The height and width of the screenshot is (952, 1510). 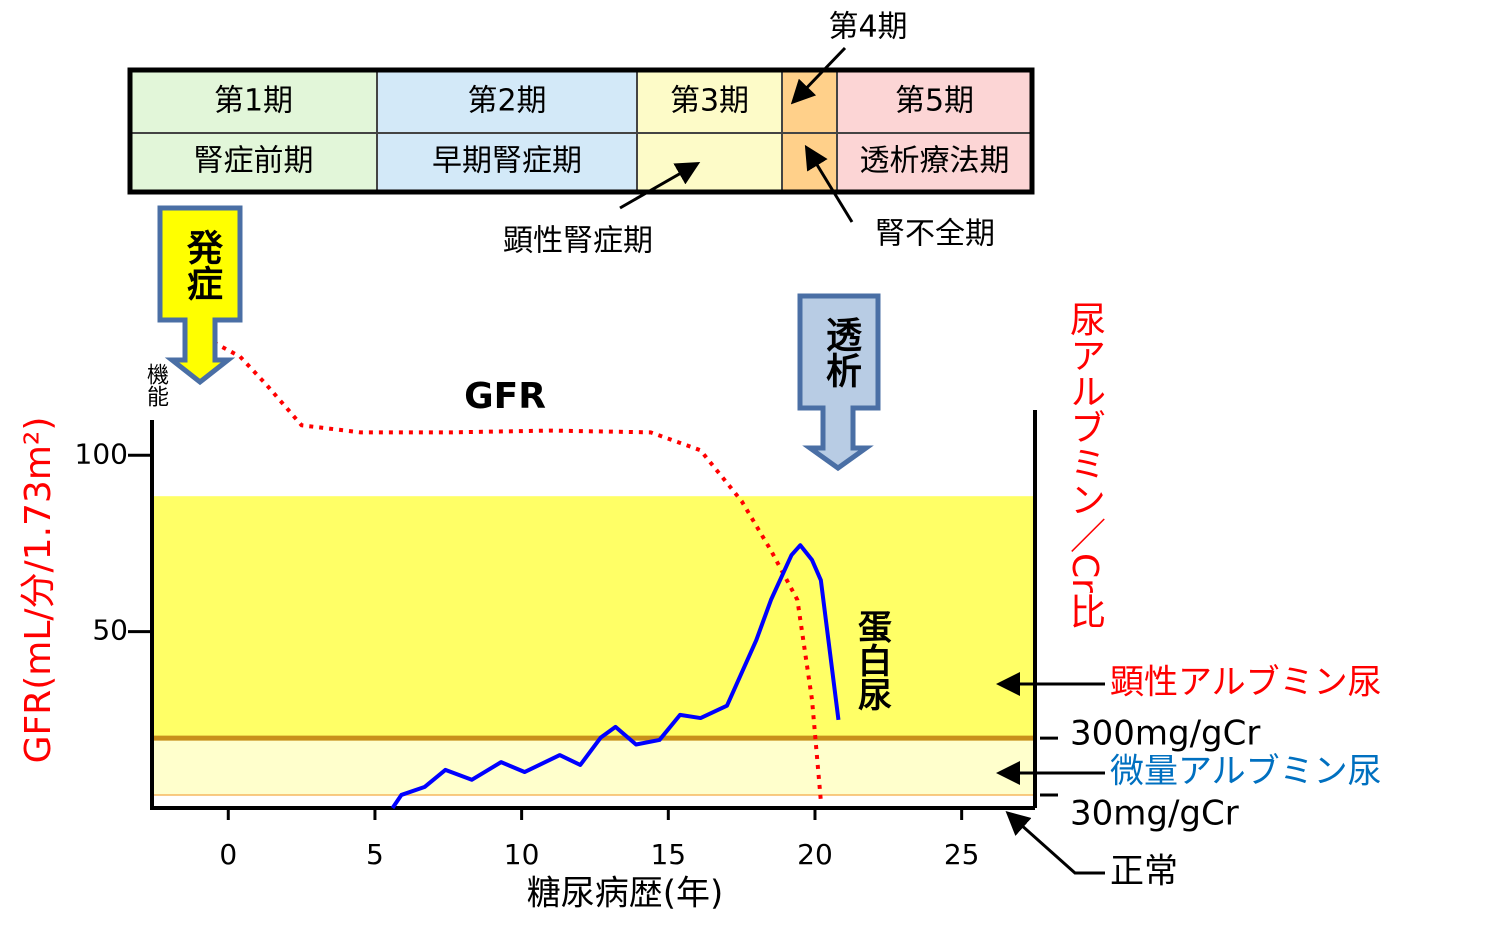 I want to click on x-tick-label: 15, so click(x=668, y=854).